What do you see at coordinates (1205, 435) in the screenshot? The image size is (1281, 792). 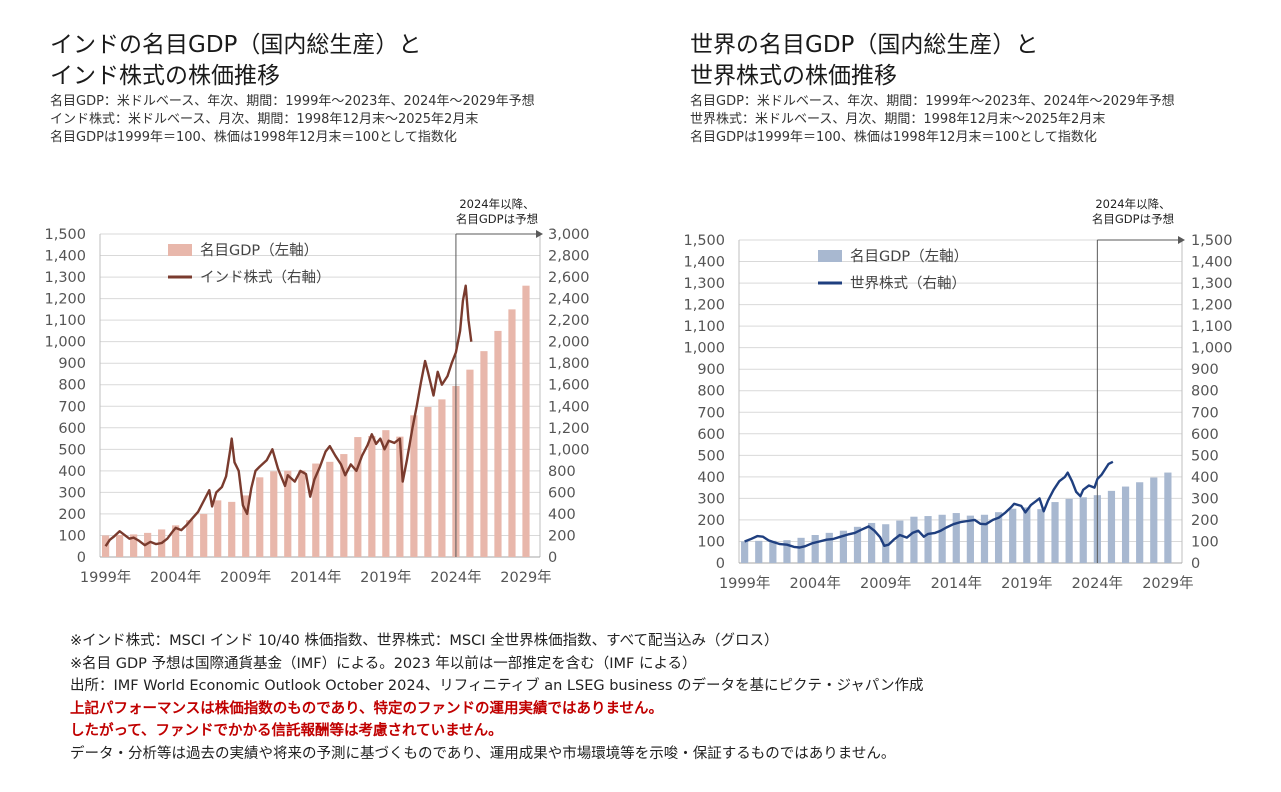 I see `right-y-right-tick: 600` at bounding box center [1205, 435].